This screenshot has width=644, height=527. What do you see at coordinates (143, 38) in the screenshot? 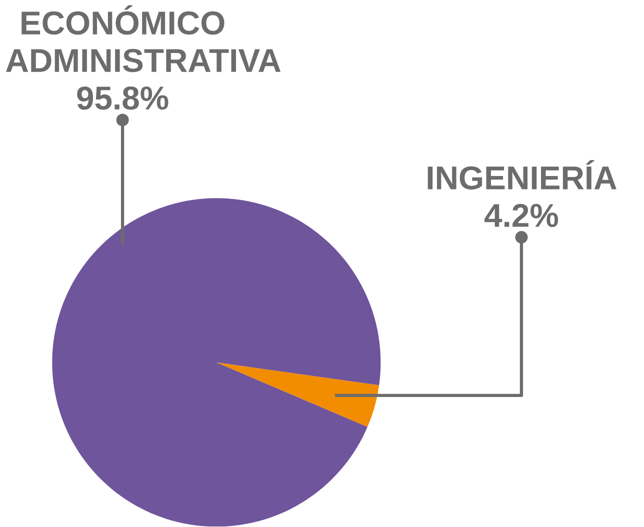
I see `slice-label: ECONÓMICO ADMINISTRATIVA` at bounding box center [143, 38].